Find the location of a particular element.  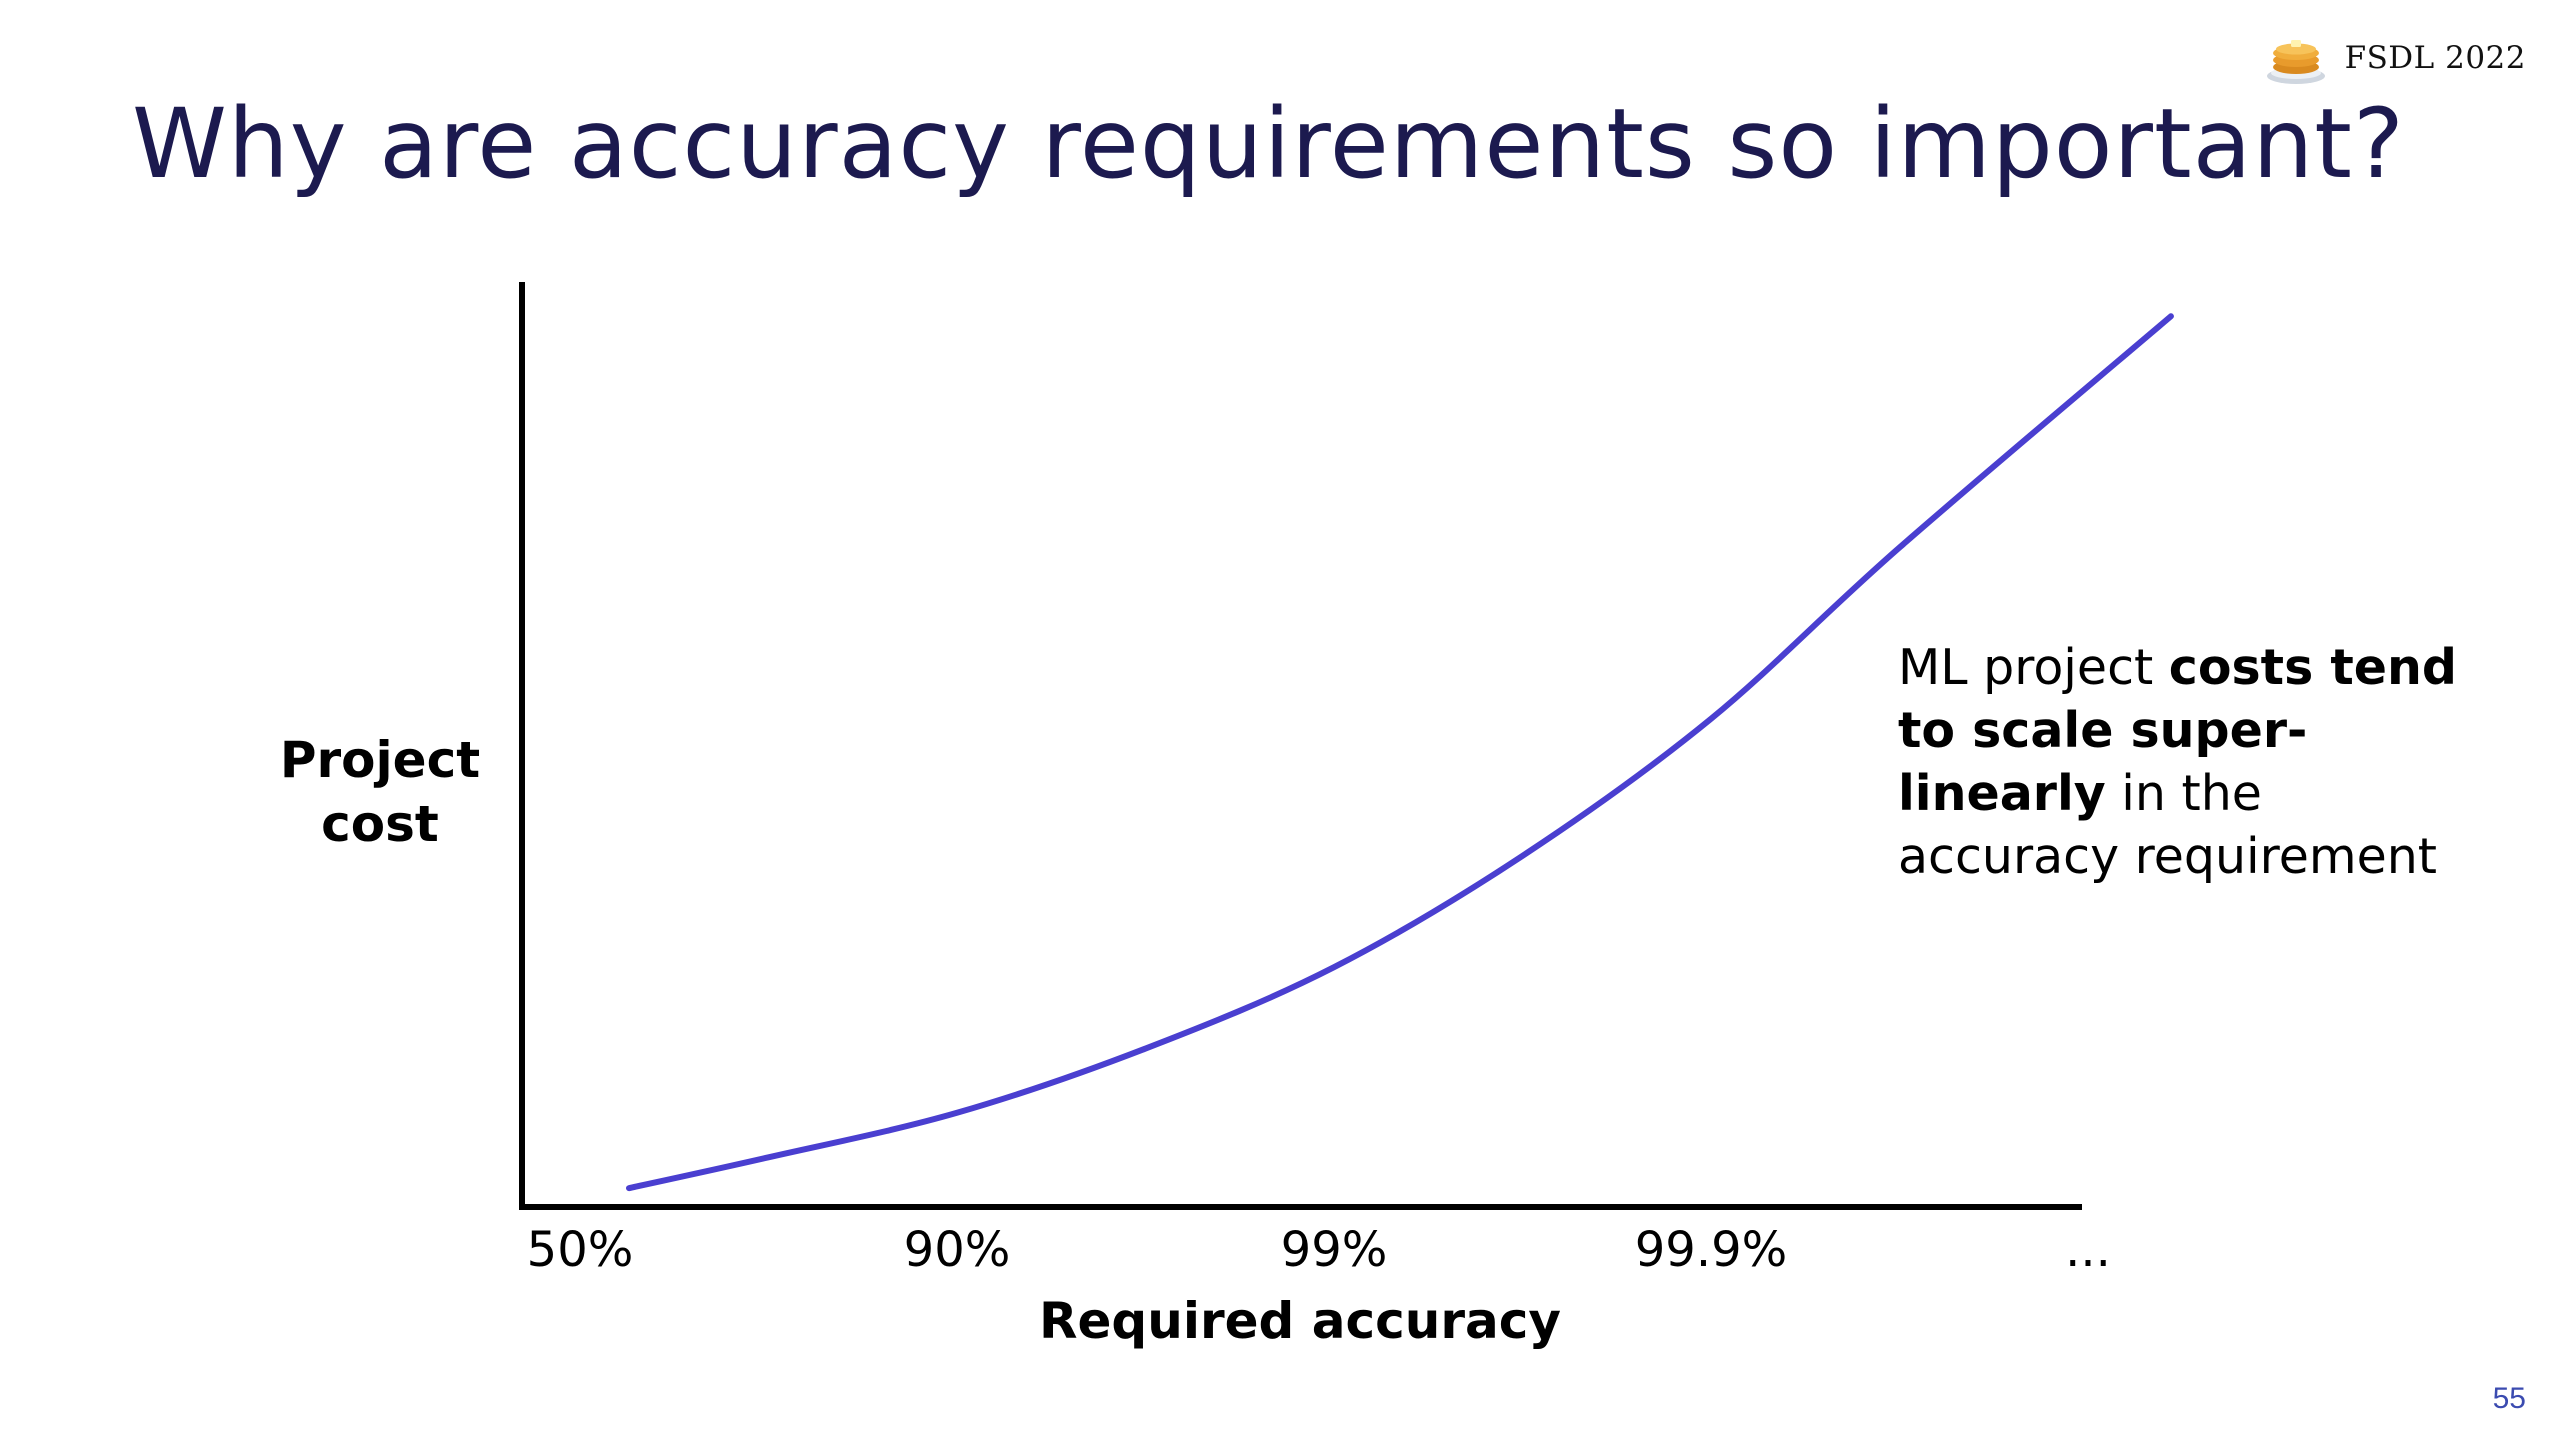

callout-bold-phrase: costs tend to scale super-linearly is located at coordinates (2177, 730).